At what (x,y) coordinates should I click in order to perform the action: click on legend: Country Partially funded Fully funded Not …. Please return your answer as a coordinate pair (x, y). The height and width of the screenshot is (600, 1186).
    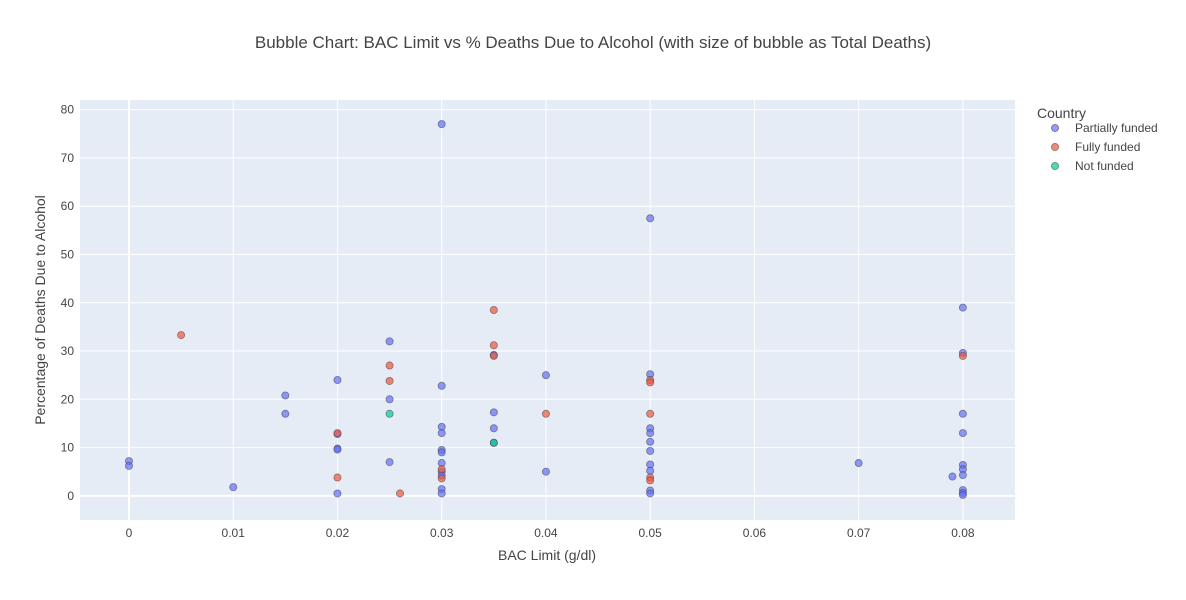
    Looking at the image, I should click on (1097, 139).